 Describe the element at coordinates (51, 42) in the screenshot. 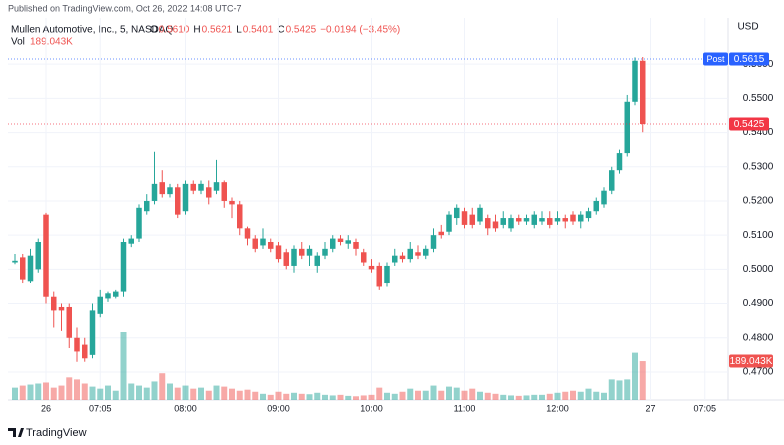

I see `volume-value: 189.043K` at that location.